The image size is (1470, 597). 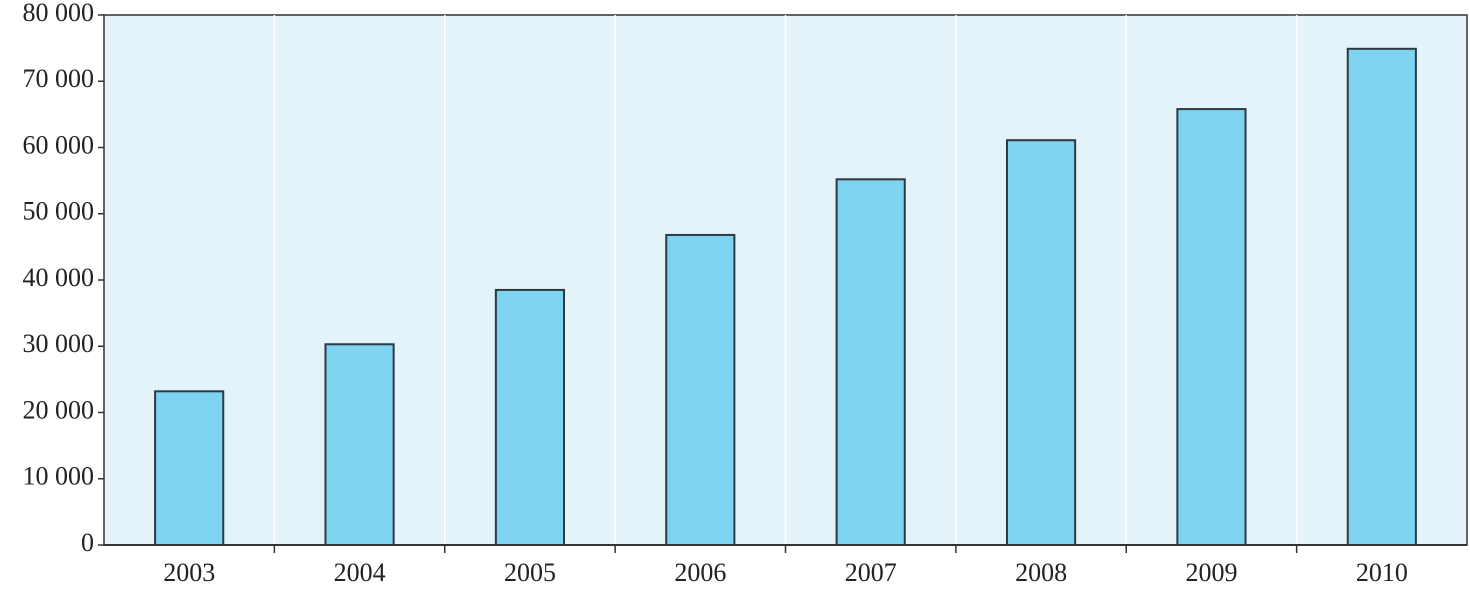 I want to click on y-tick-label: 40 000, so click(x=59, y=277).